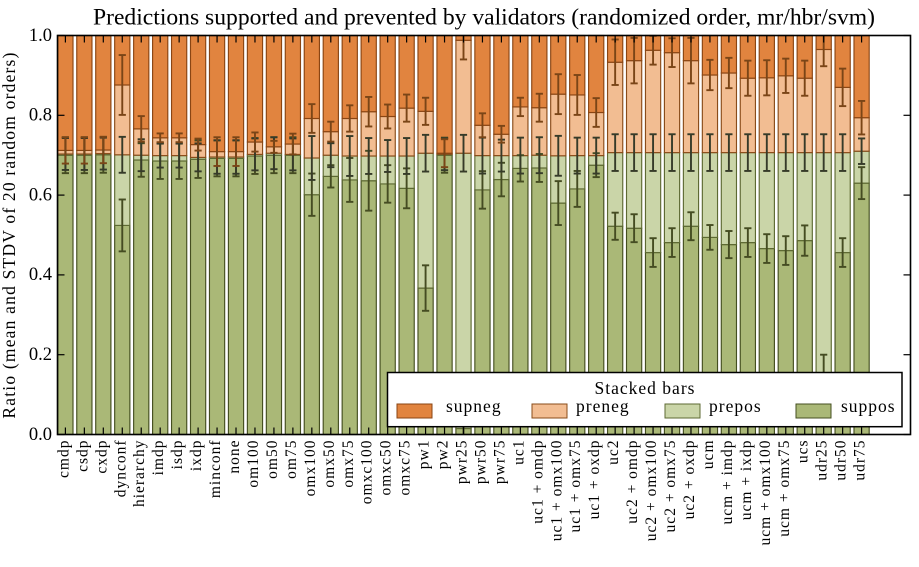  Describe the element at coordinates (575, 486) in the screenshot. I see `svg-text: uc1 + omx75` at that location.